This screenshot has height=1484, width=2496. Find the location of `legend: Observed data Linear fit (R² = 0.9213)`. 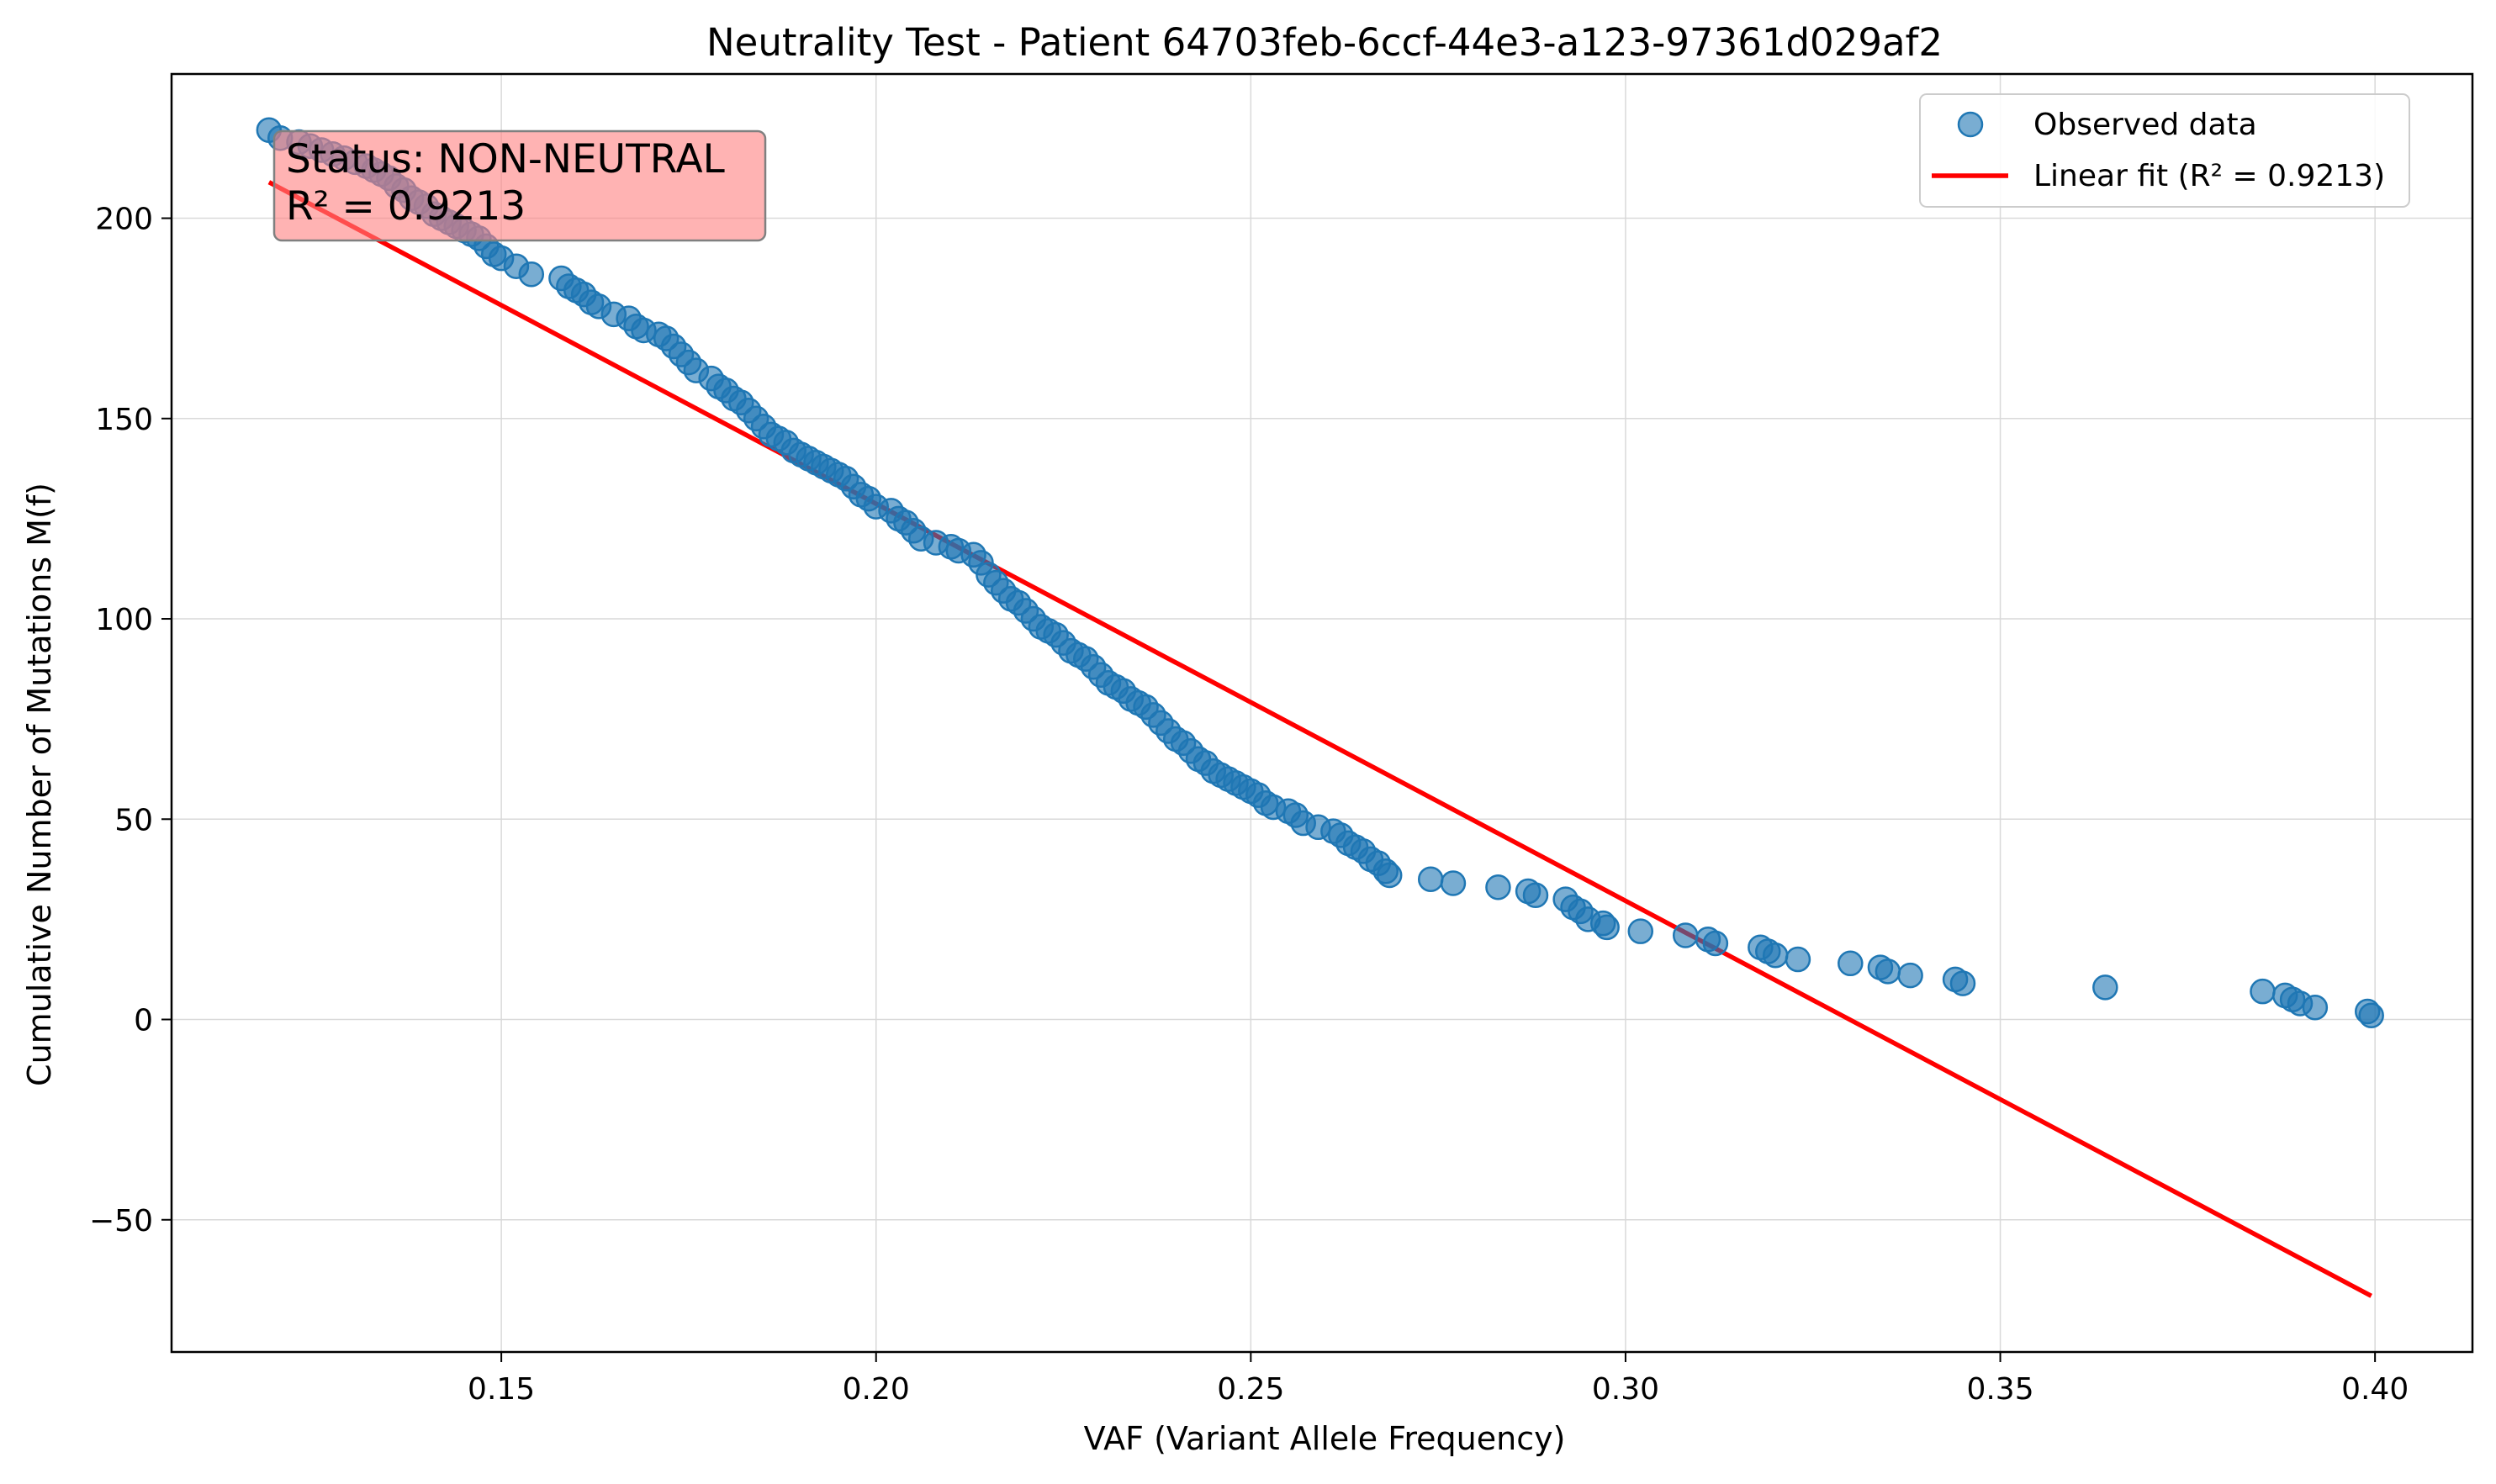

legend: Observed data Linear fit (R² = 0.9213) is located at coordinates (2164, 150).